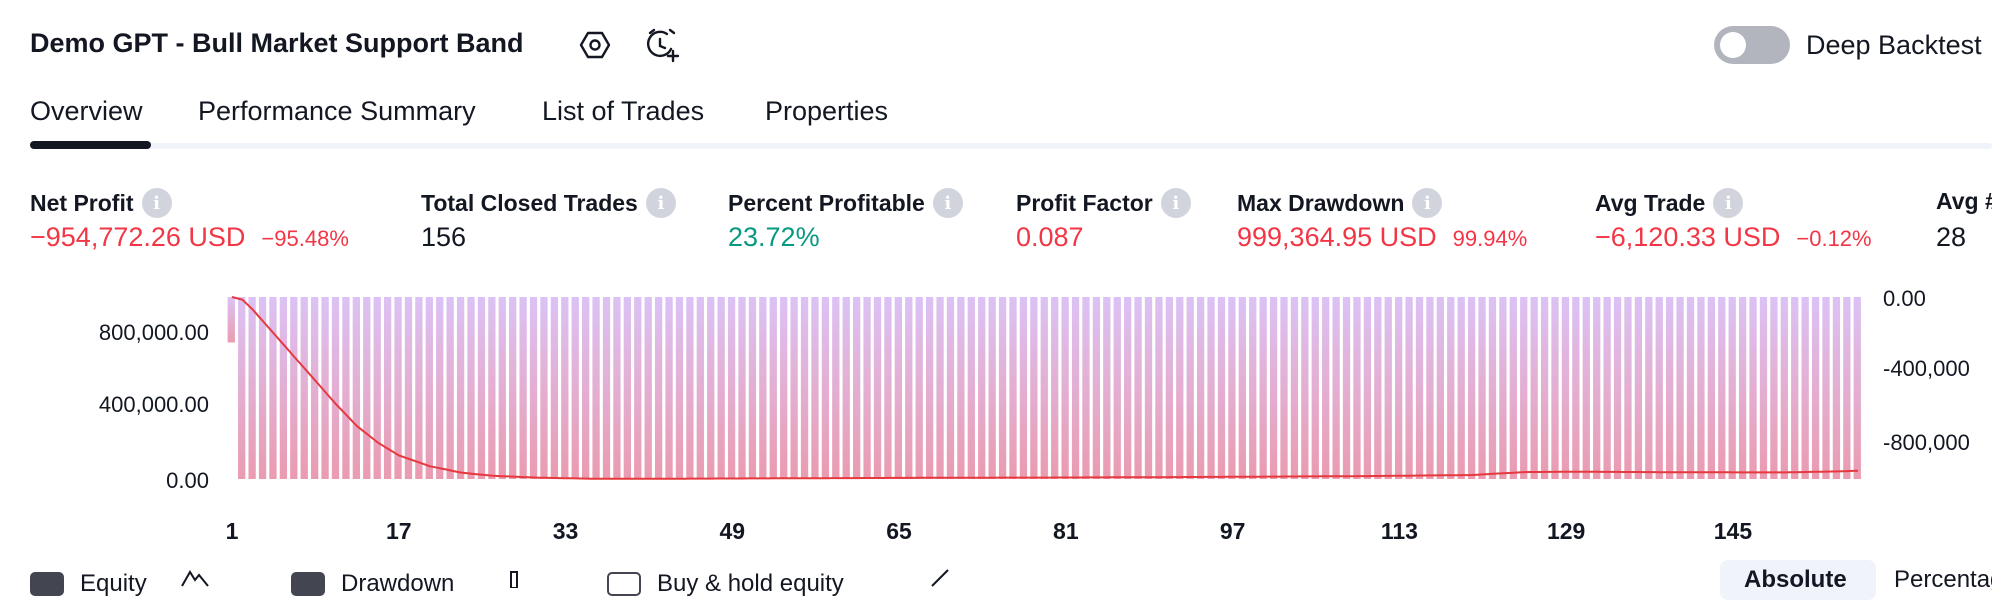 This screenshot has height=600, width=1992. What do you see at coordinates (1321, 202) in the screenshot?
I see `metric-label-text: Max Drawdown` at bounding box center [1321, 202].